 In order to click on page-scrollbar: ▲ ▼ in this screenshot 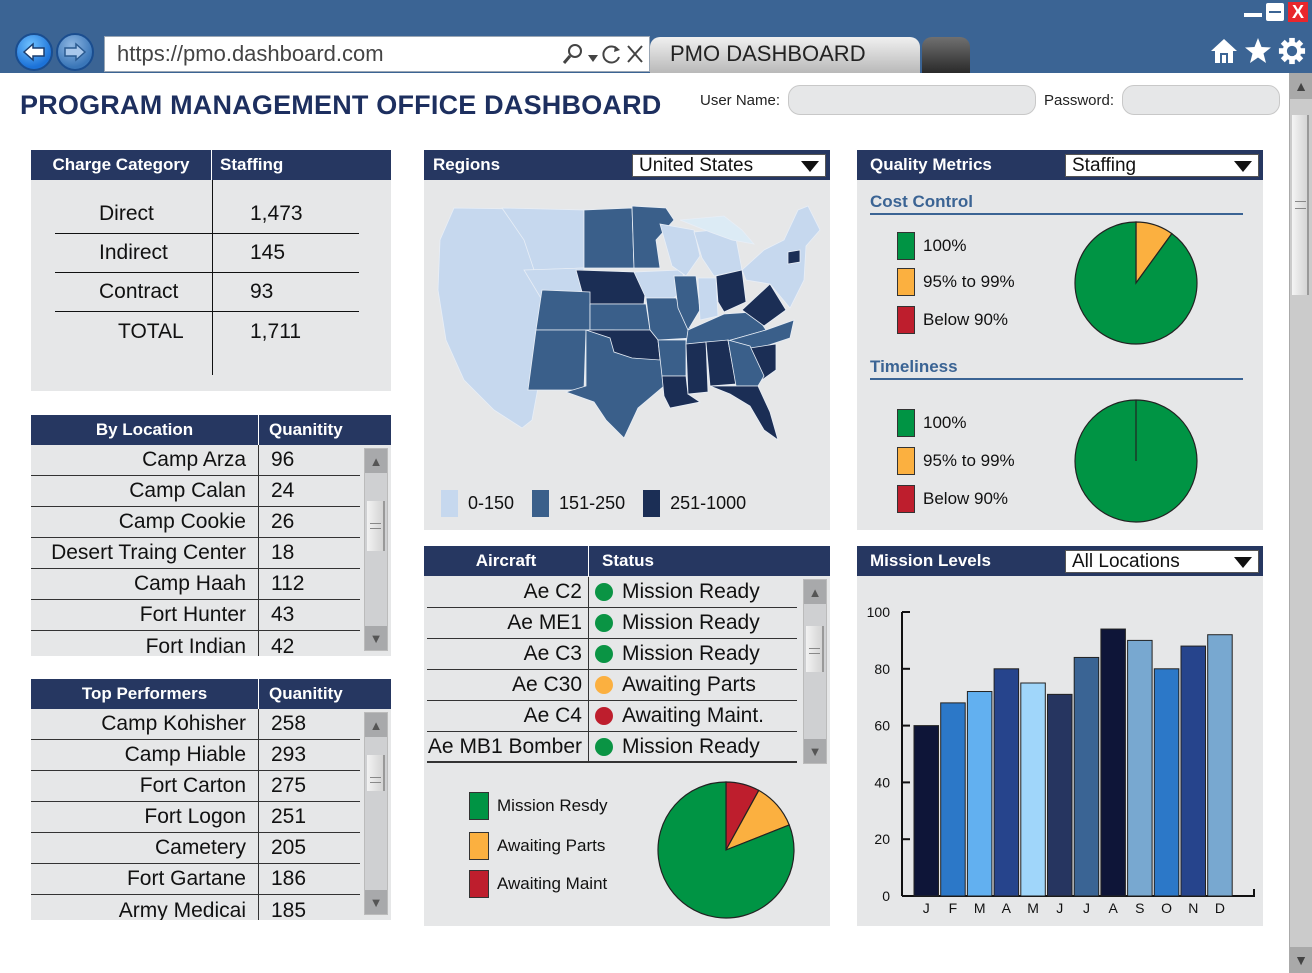, I will do `click(1300, 523)`.